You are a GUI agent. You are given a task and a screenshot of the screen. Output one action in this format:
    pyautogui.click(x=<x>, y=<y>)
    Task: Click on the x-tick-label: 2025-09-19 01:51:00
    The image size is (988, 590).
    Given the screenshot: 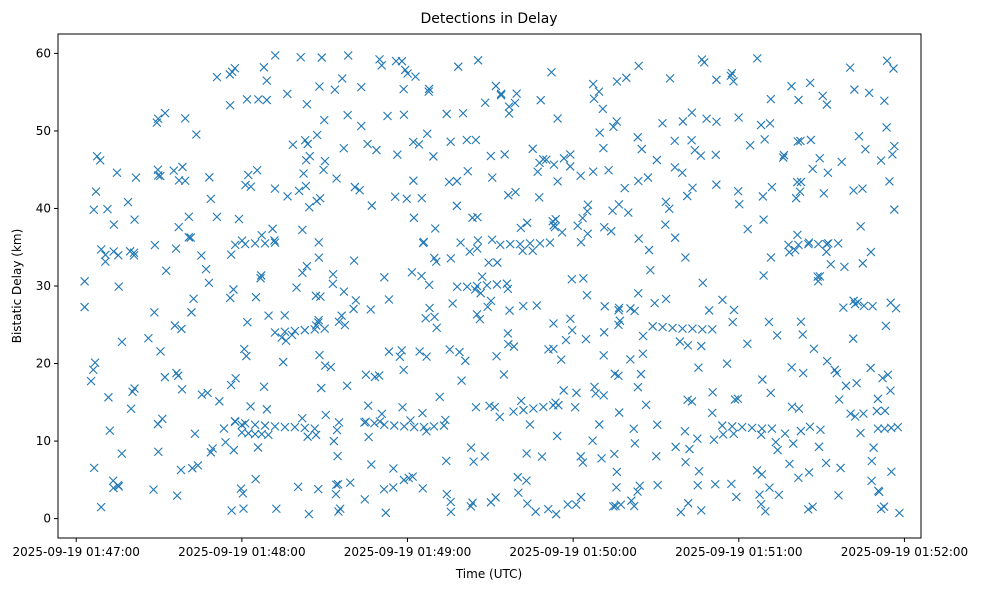 What is the action you would take?
    pyautogui.click(x=738, y=552)
    